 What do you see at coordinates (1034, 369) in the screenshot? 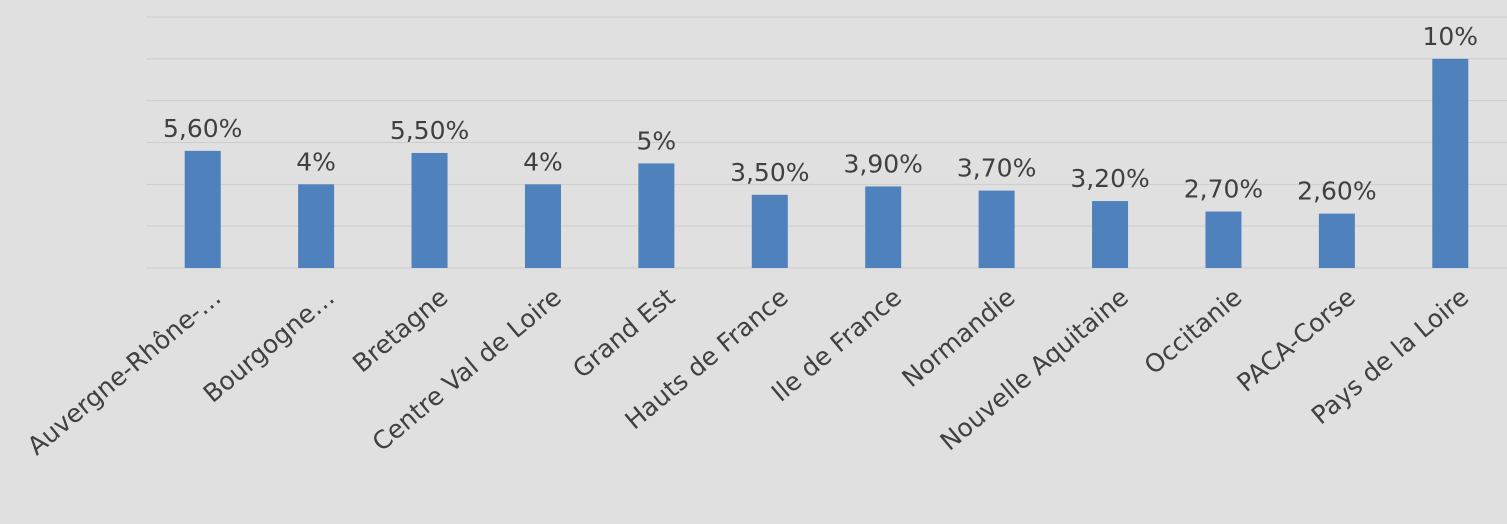
I see `x-tick-label: Nouvelle Aquitaine` at bounding box center [1034, 369].